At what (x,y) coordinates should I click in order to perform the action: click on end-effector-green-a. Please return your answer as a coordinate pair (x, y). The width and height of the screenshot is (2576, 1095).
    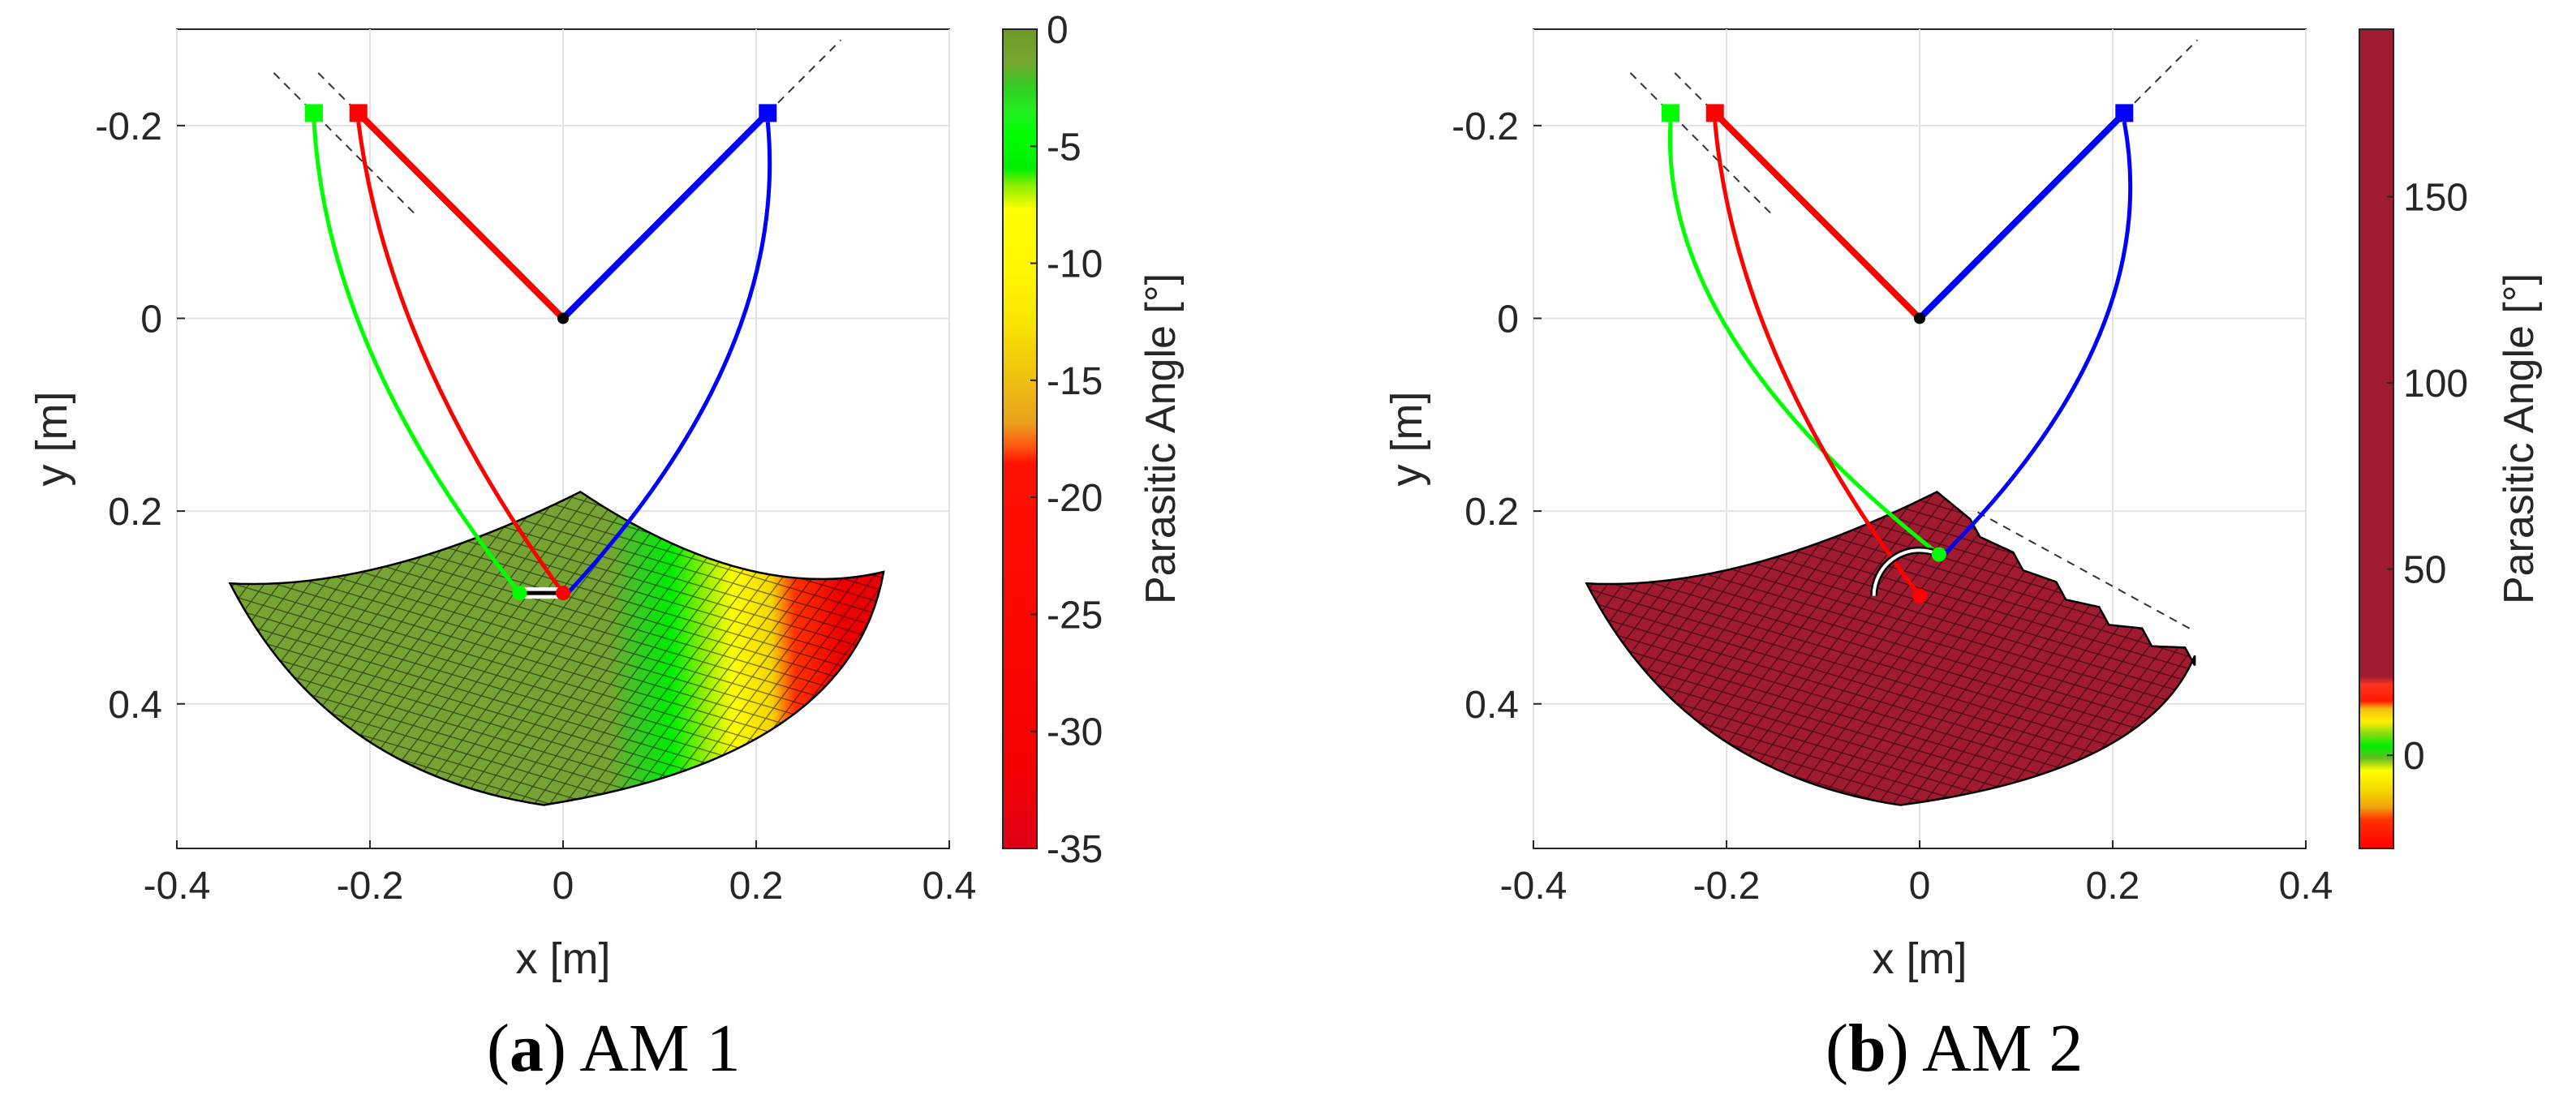
    Looking at the image, I should click on (519, 593).